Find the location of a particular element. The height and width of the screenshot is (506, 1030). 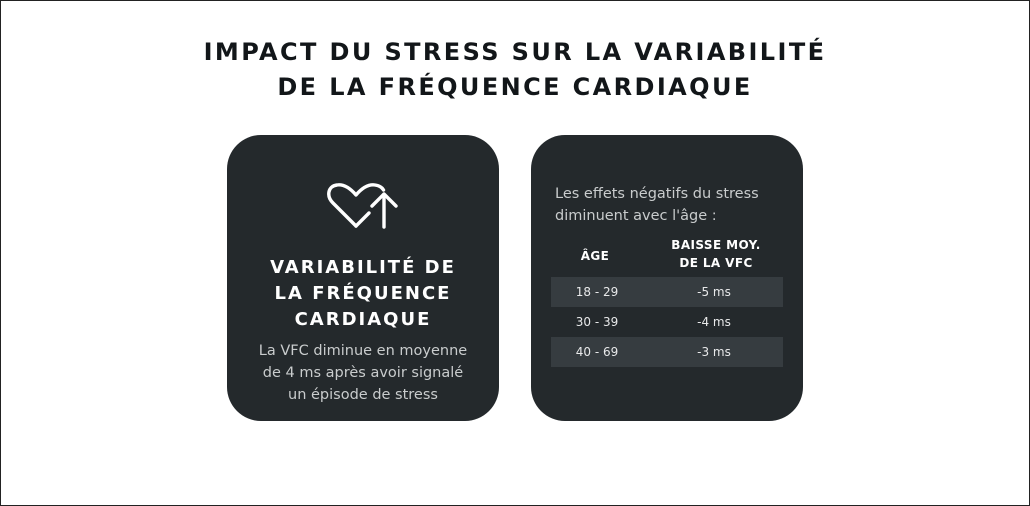

age-range-cell: 40 - 69 is located at coordinates (597, 352).